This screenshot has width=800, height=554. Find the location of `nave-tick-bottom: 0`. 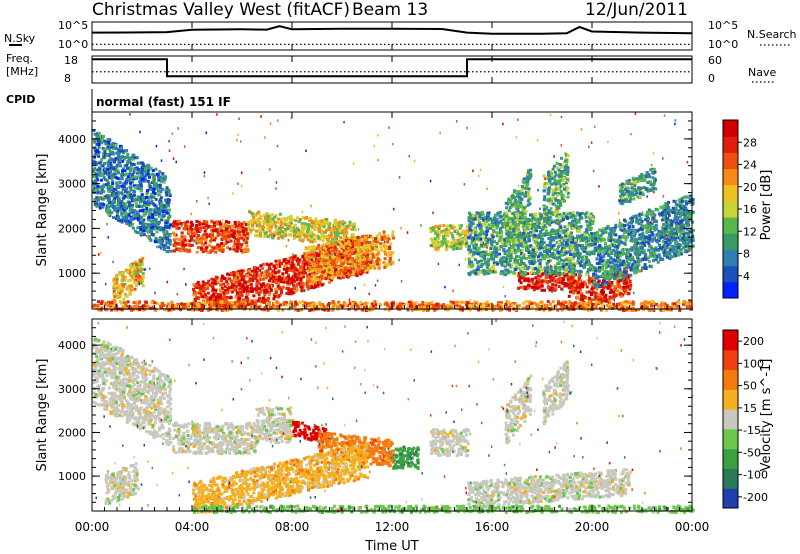

nave-tick-bottom: 0 is located at coordinates (711, 78).